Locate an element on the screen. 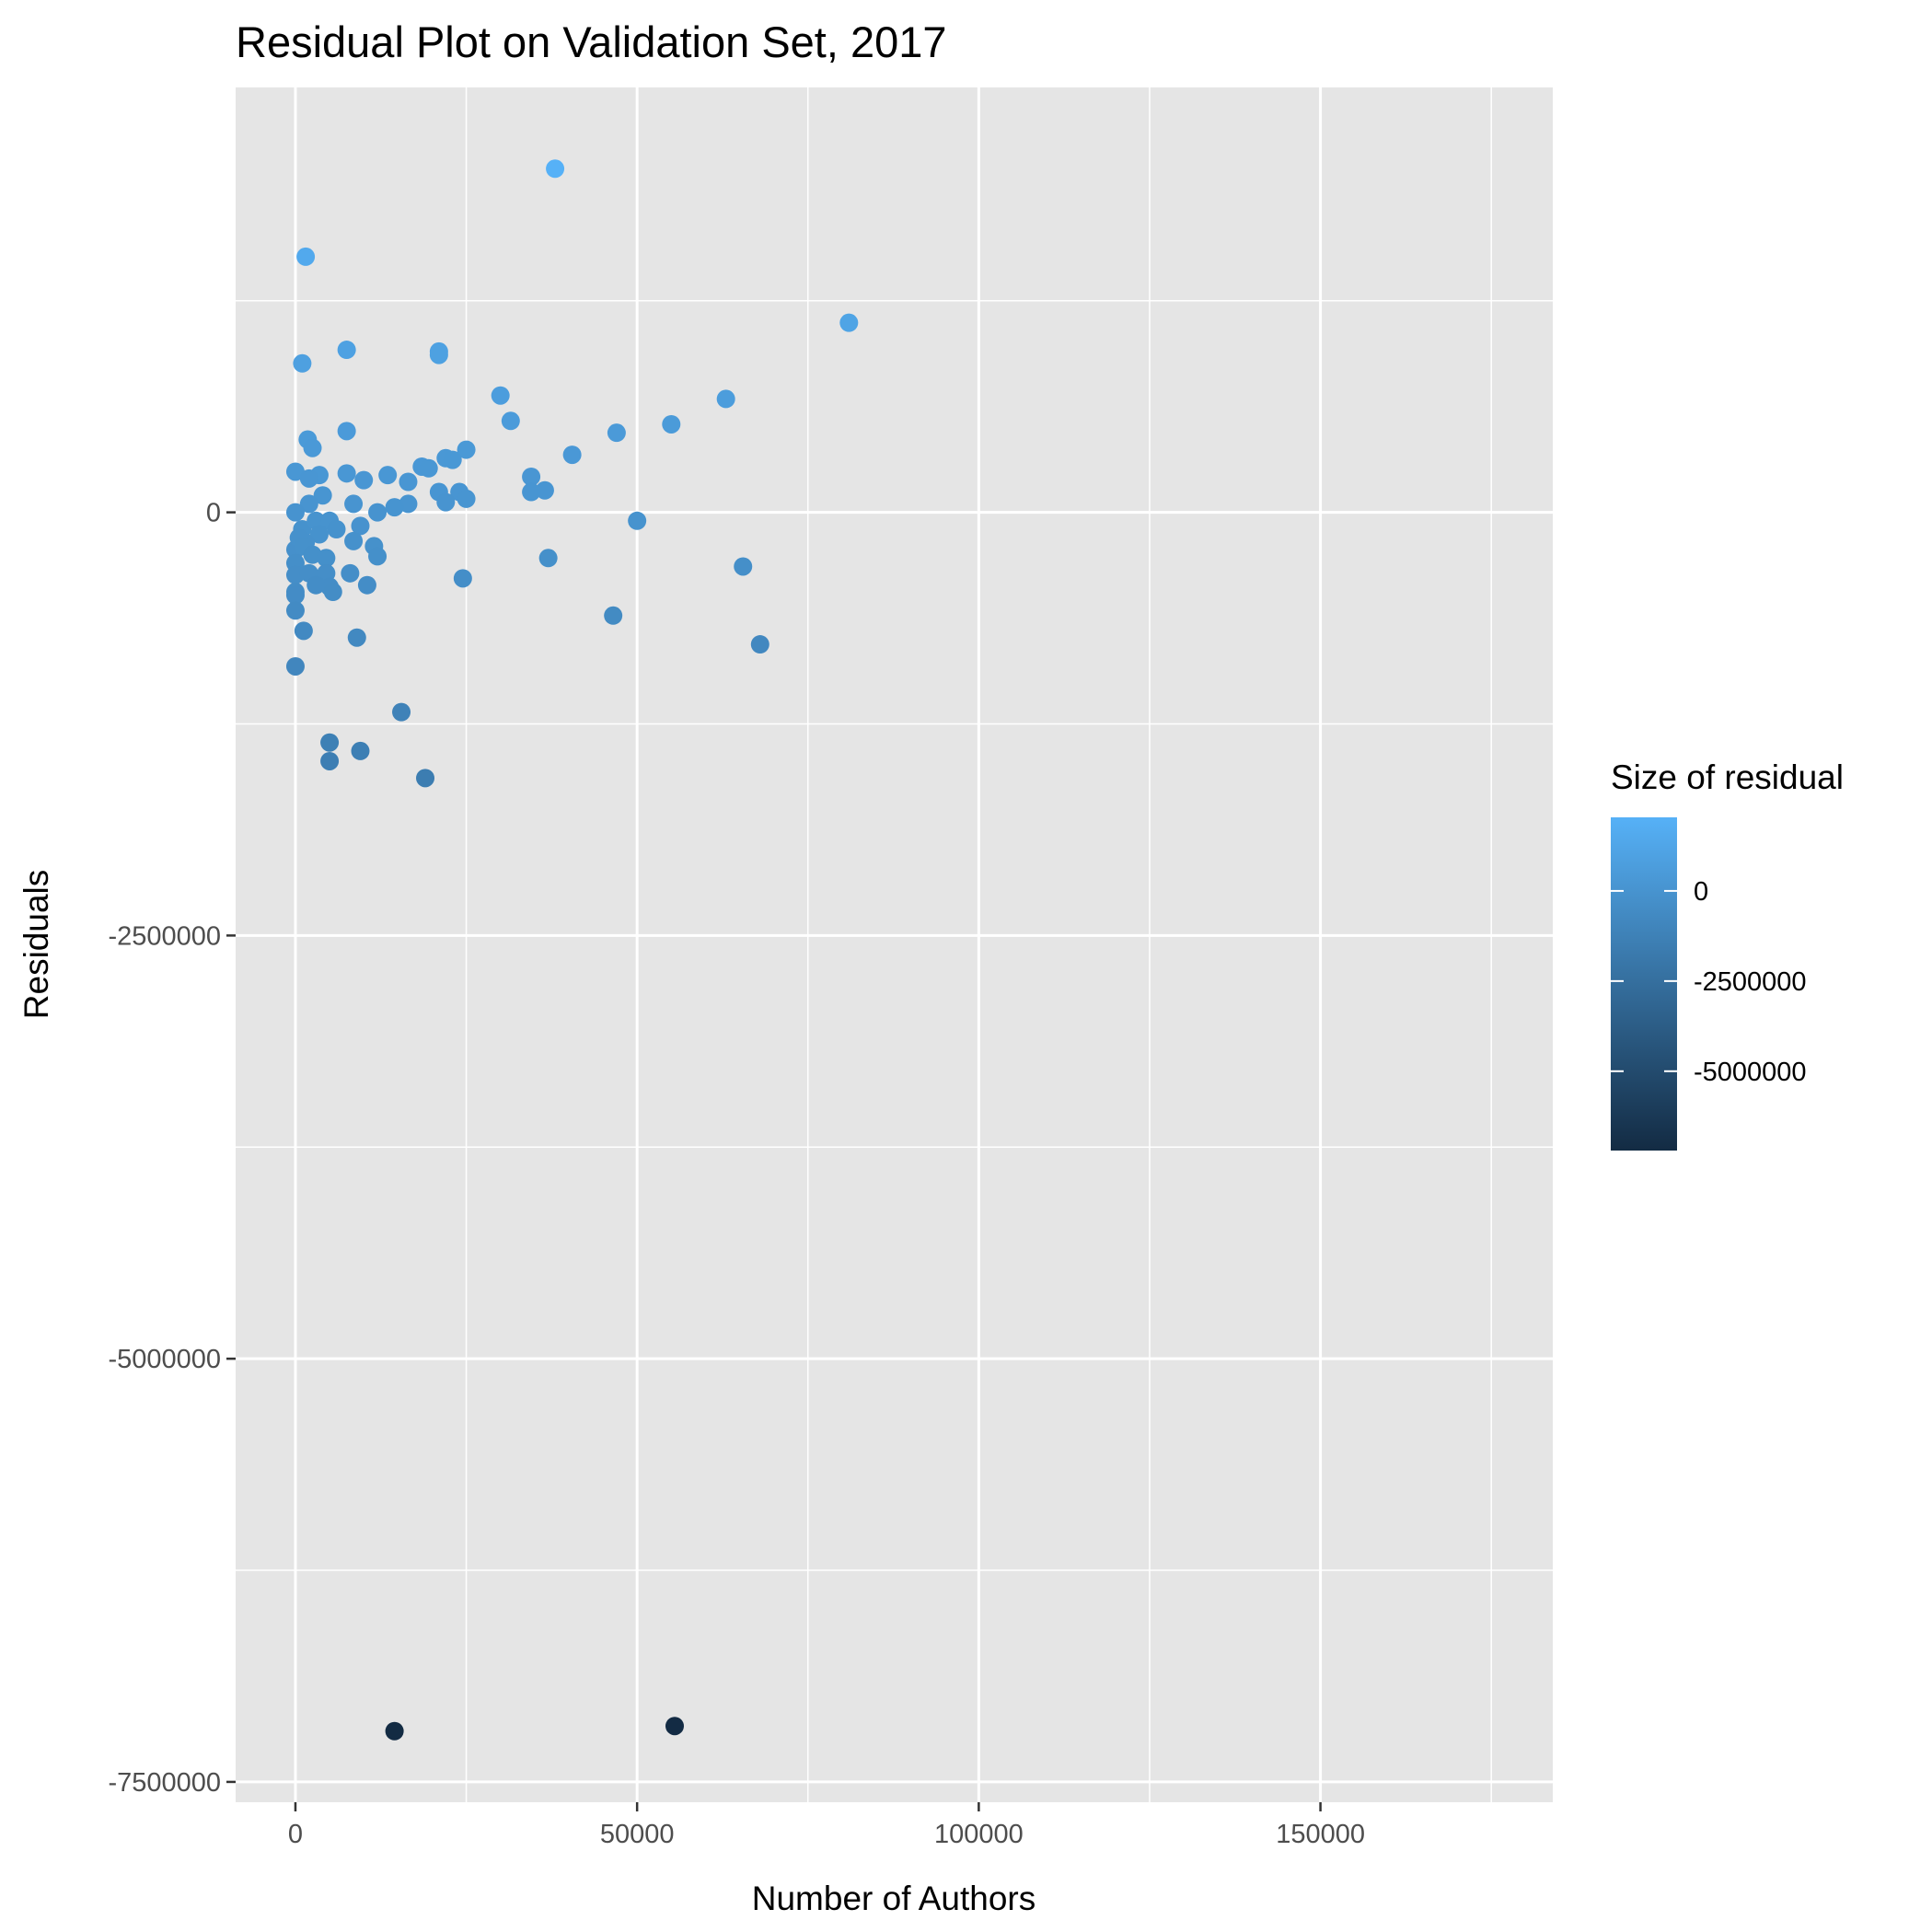  legend-ticks: 0 -2500000 -5000000 is located at coordinates (1709, 982).